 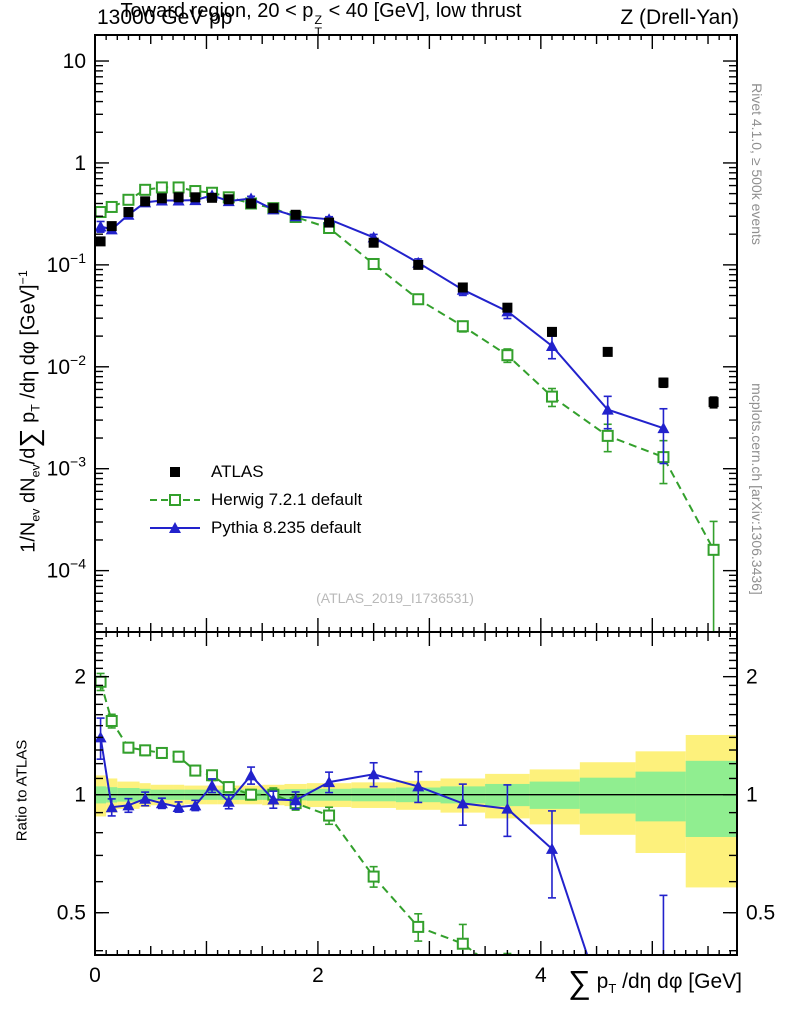 I want to click on ylabel-part: 1/N, so click(x=28, y=537).